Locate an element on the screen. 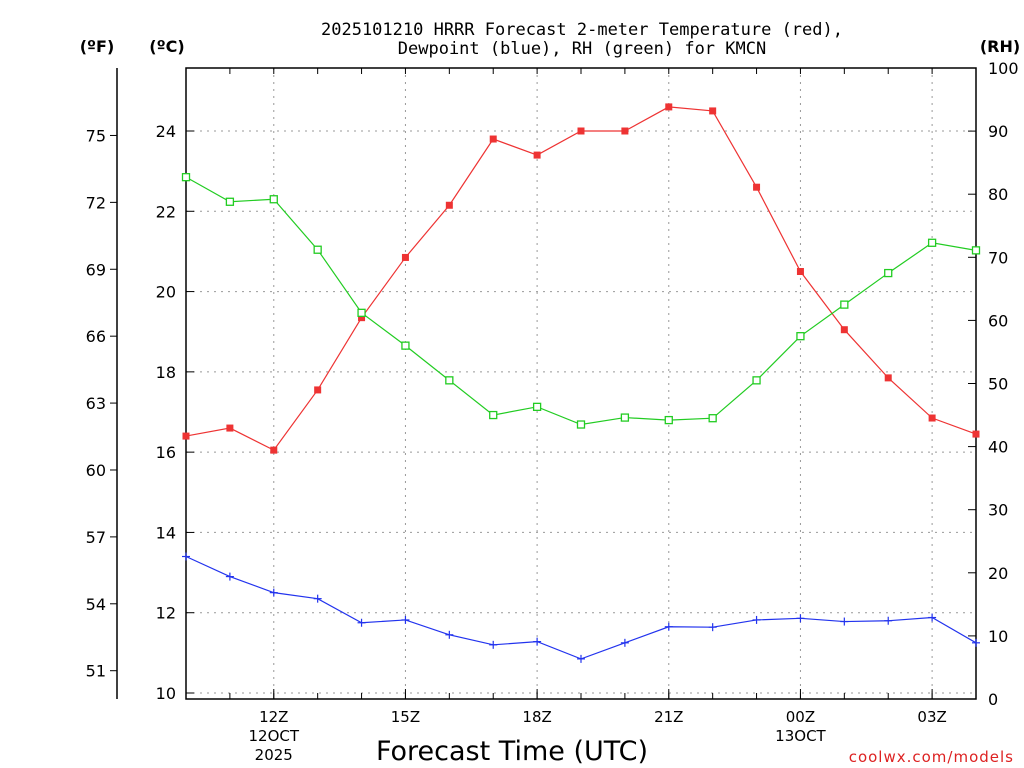  x-axis-title: Forecast Time (UTC) is located at coordinates (512, 751).